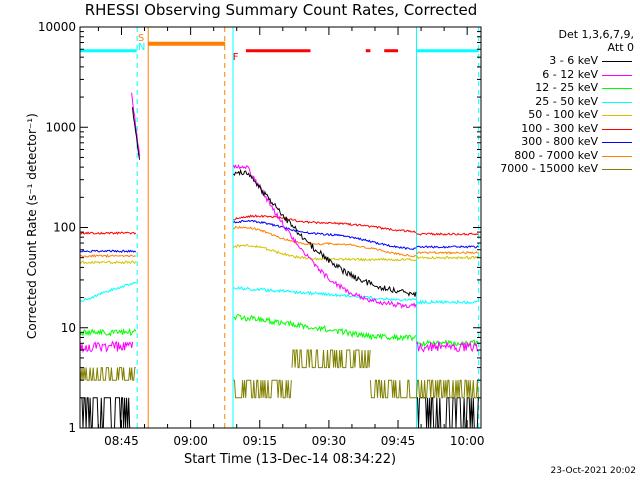 This screenshot has width=640, height=480. What do you see at coordinates (581, 34) in the screenshot?
I see `legend-header-line: Det 1,3,6,7,9,` at bounding box center [581, 34].